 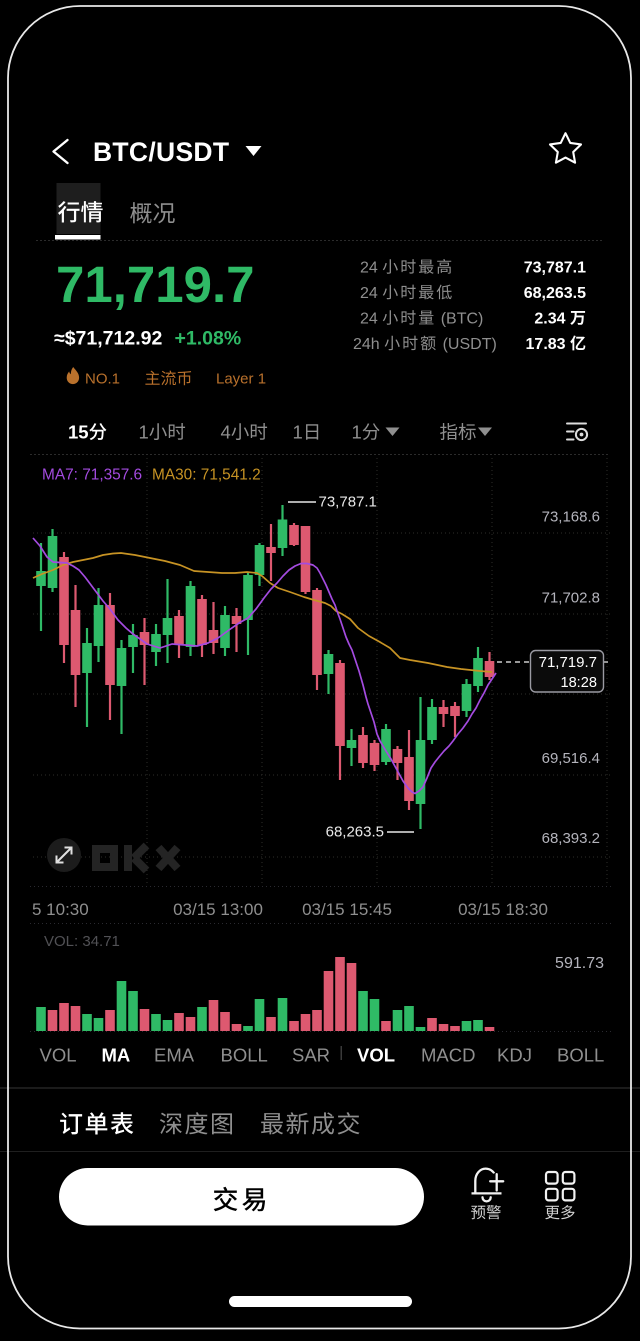 What do you see at coordinates (311, 1055) in the screenshot?
I see `svg-text: SAR` at bounding box center [311, 1055].